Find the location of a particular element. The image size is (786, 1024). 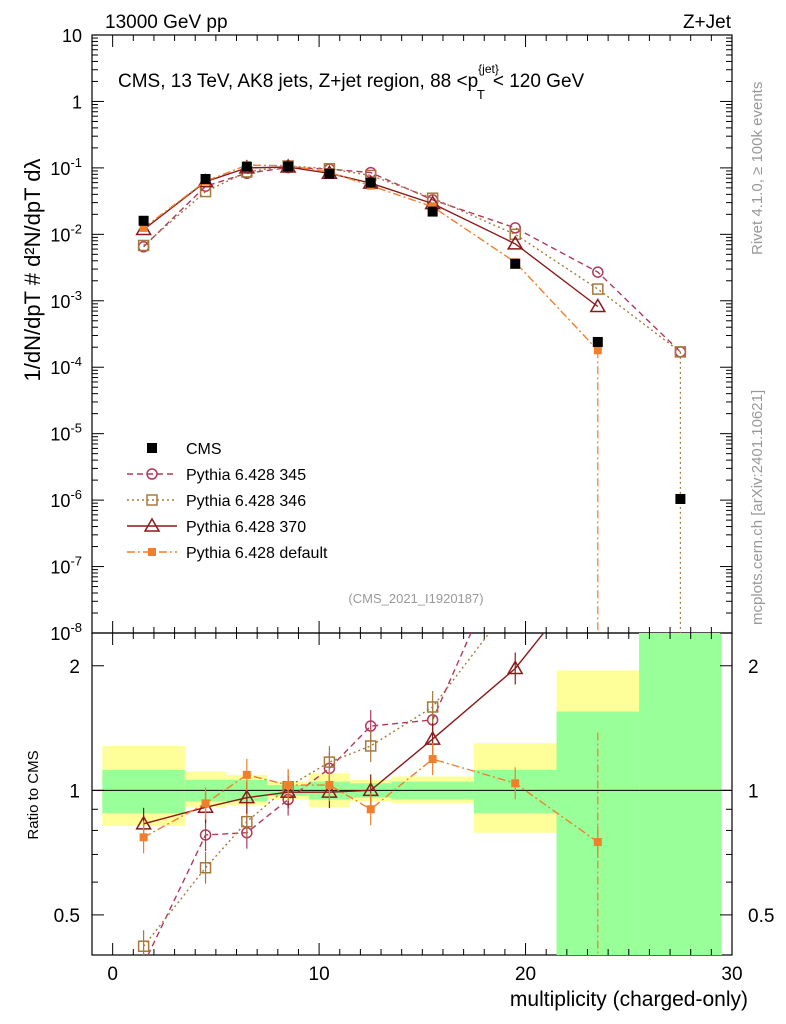

legend-entry: Pythia 6.428 346 is located at coordinates (216, 501).